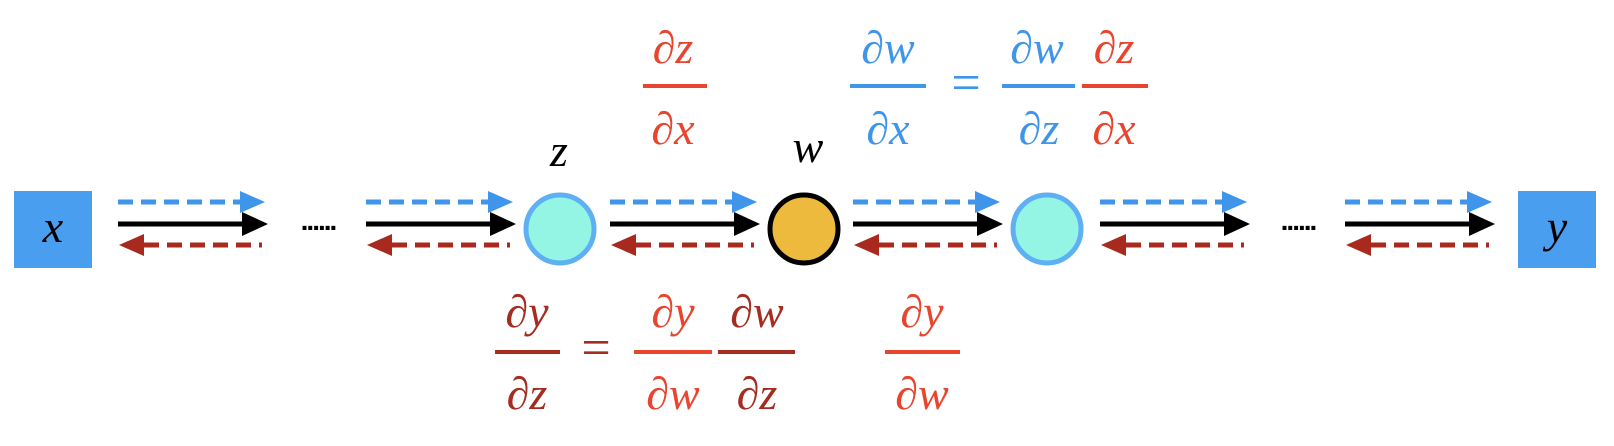 The image size is (1614, 446). I want to click on equation-dy-dz-chain: ∂y ∂z = ∂y ∂w ∂w ∂z, so click(645, 352).